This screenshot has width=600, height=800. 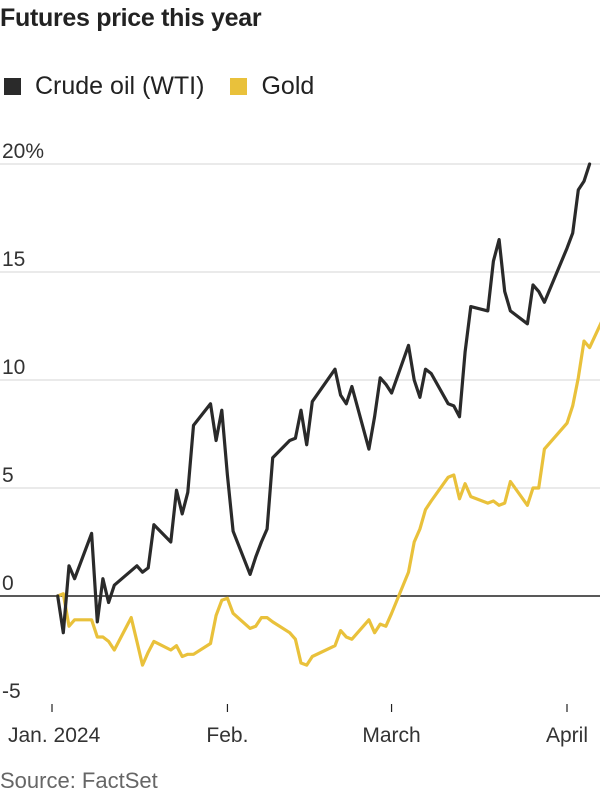 What do you see at coordinates (120, 86) in the screenshot?
I see `legend-label-crude-oil: Crude oil (WTI)` at bounding box center [120, 86].